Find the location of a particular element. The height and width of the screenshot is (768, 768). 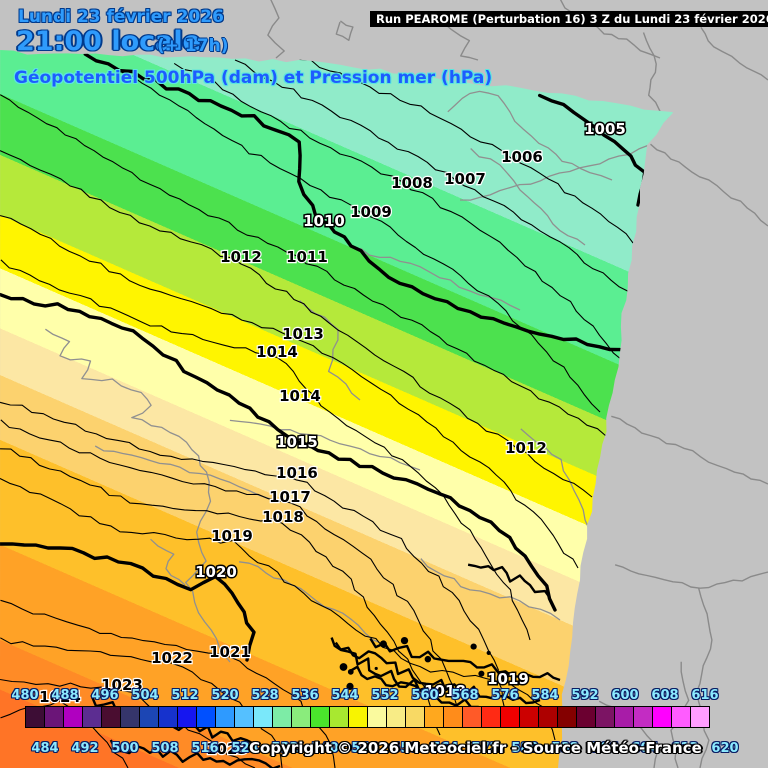

scale-value-bottom: 548 is located at coordinates (365, 748).